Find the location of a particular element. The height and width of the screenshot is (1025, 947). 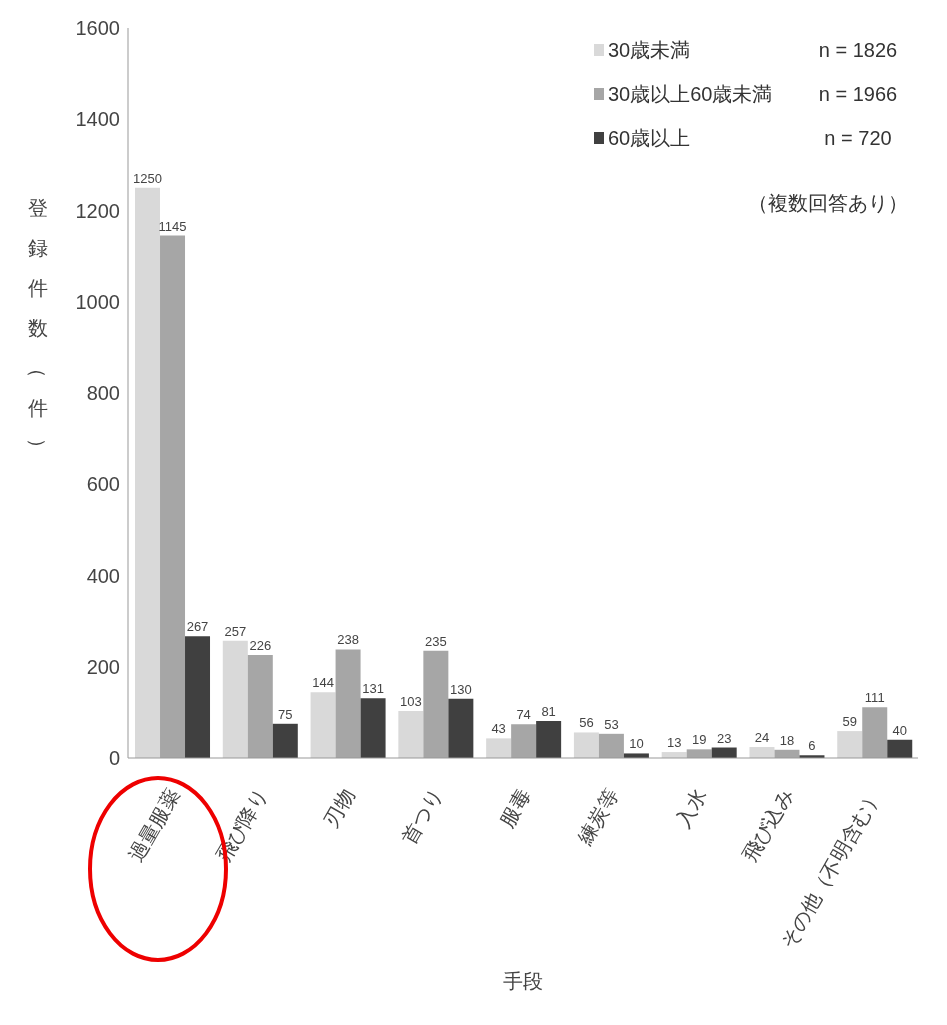

data-label: 257 is located at coordinates (235, 631).